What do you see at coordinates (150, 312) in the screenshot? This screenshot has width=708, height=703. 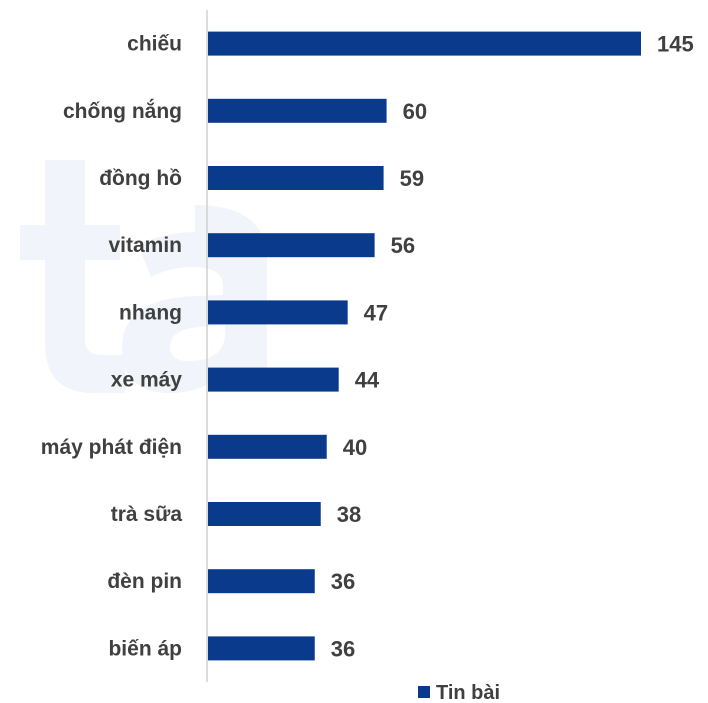 I see `category-label: nhang` at bounding box center [150, 312].